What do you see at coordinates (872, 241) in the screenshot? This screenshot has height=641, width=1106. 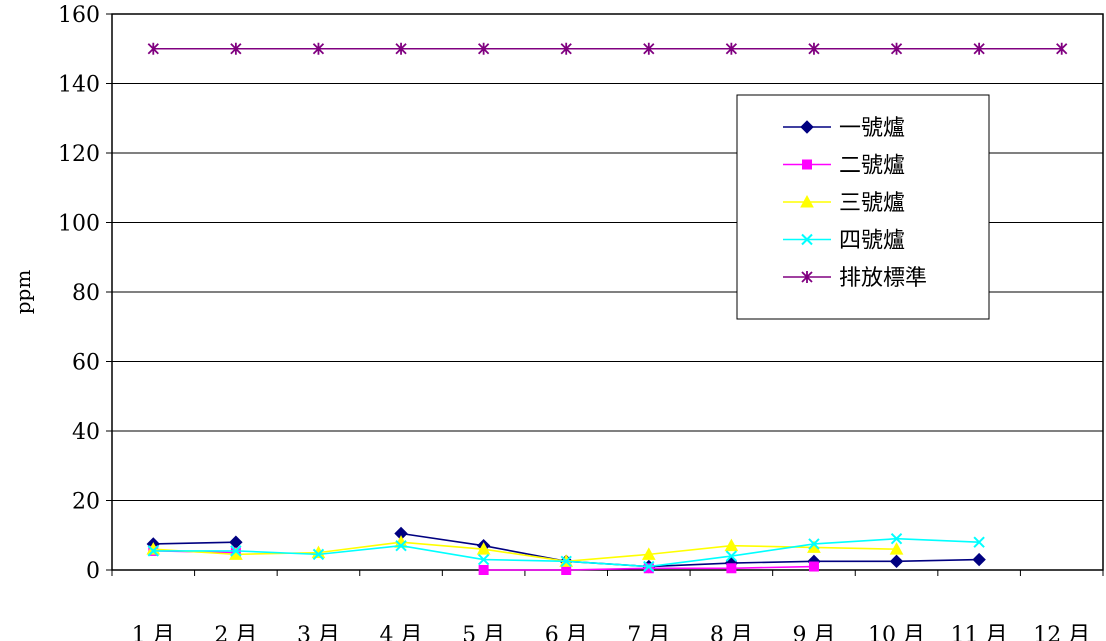 I see `legend-label: 四號爐` at bounding box center [872, 241].